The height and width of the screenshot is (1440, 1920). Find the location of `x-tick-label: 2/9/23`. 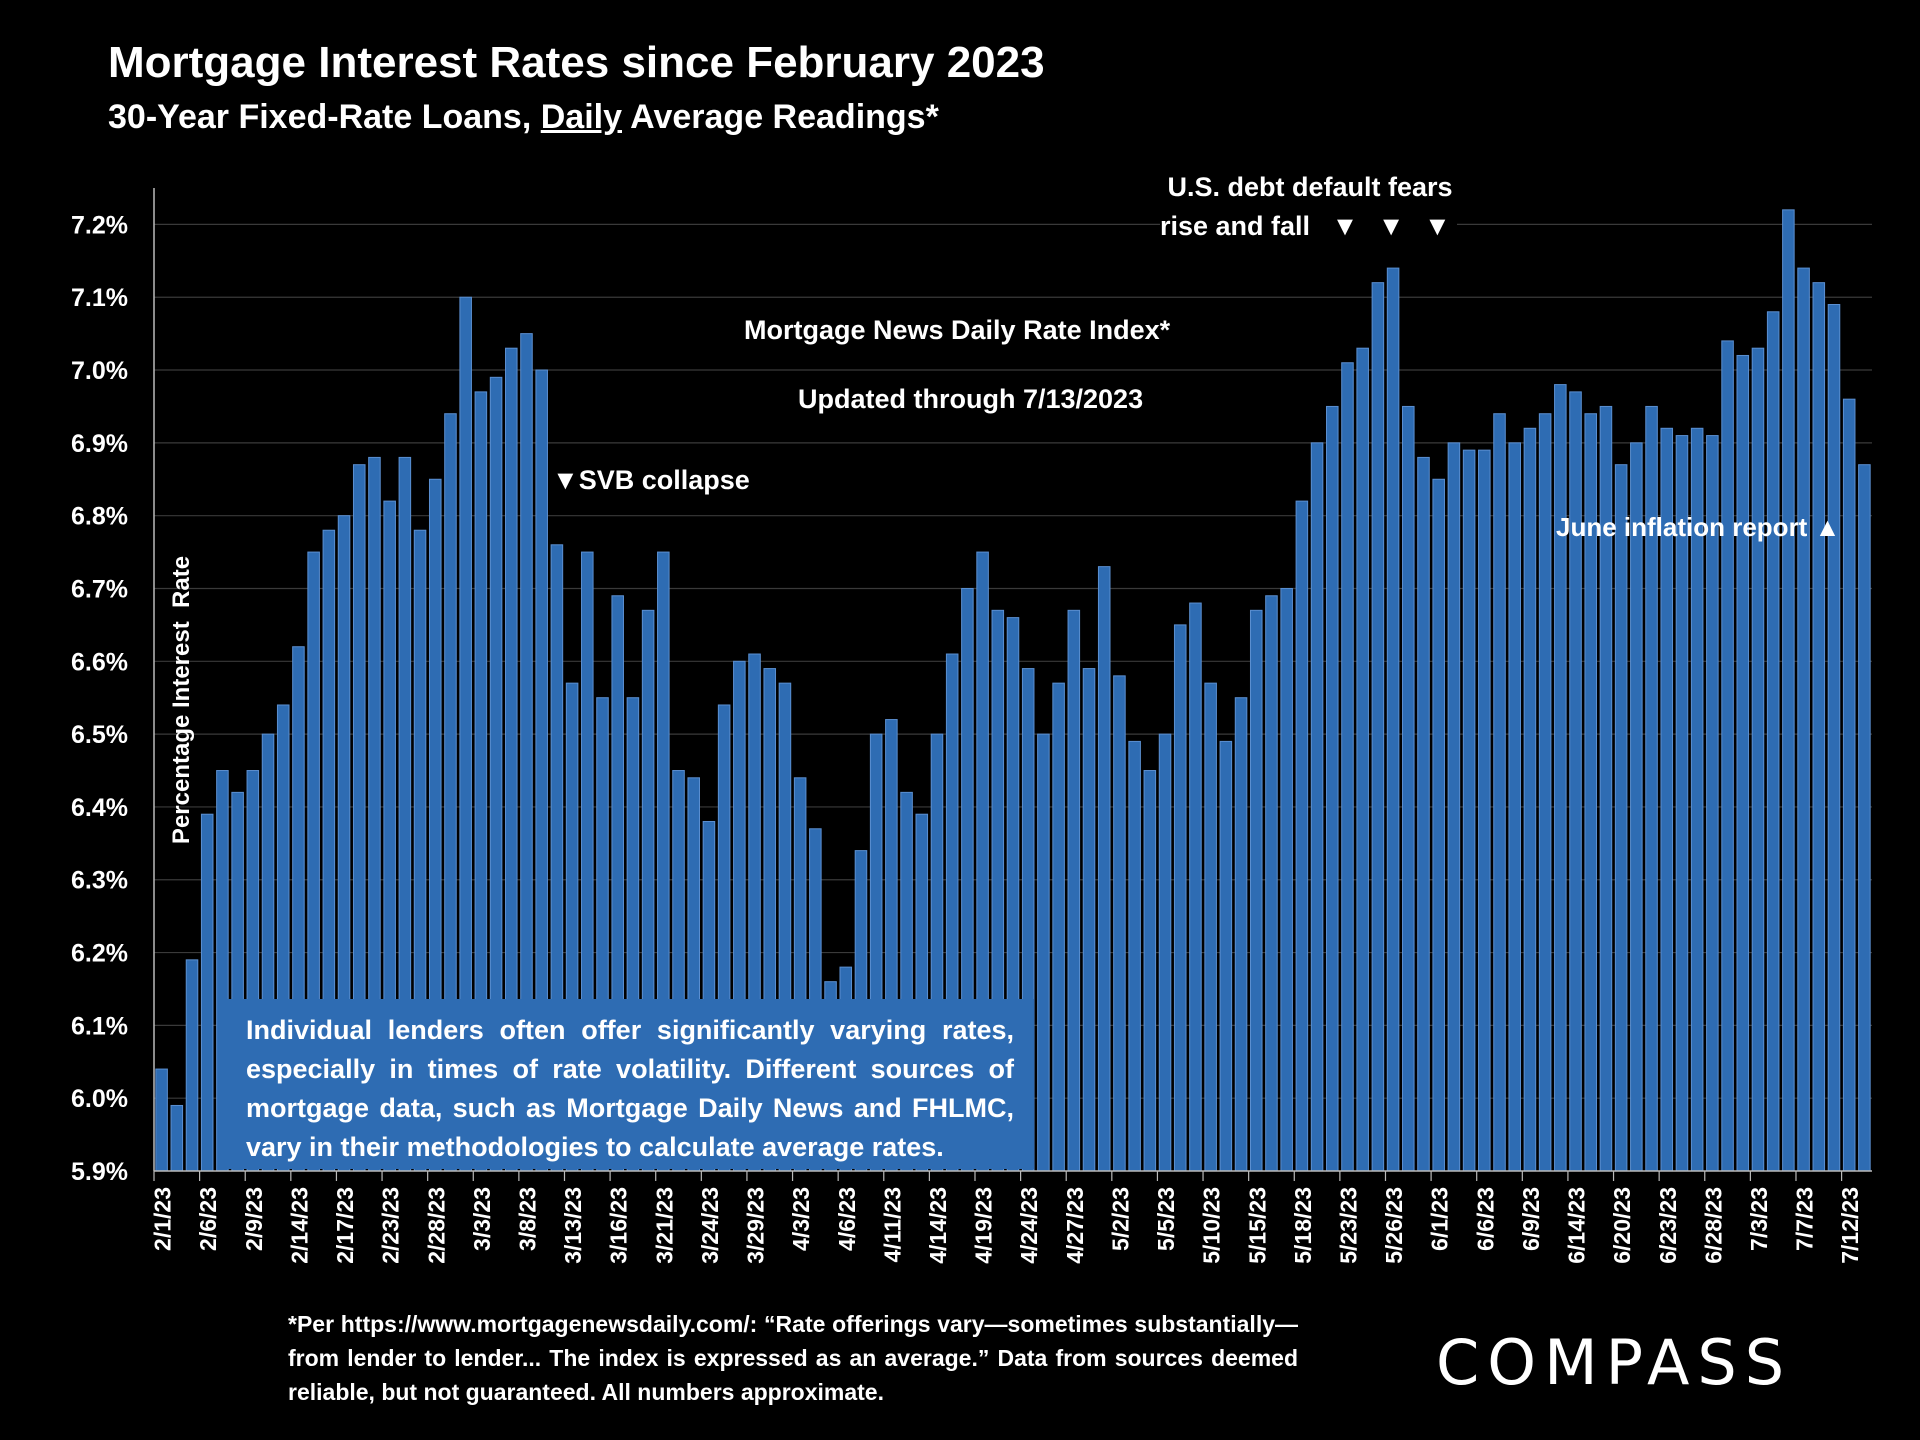

x-tick-label: 2/9/23 is located at coordinates (254, 1219).